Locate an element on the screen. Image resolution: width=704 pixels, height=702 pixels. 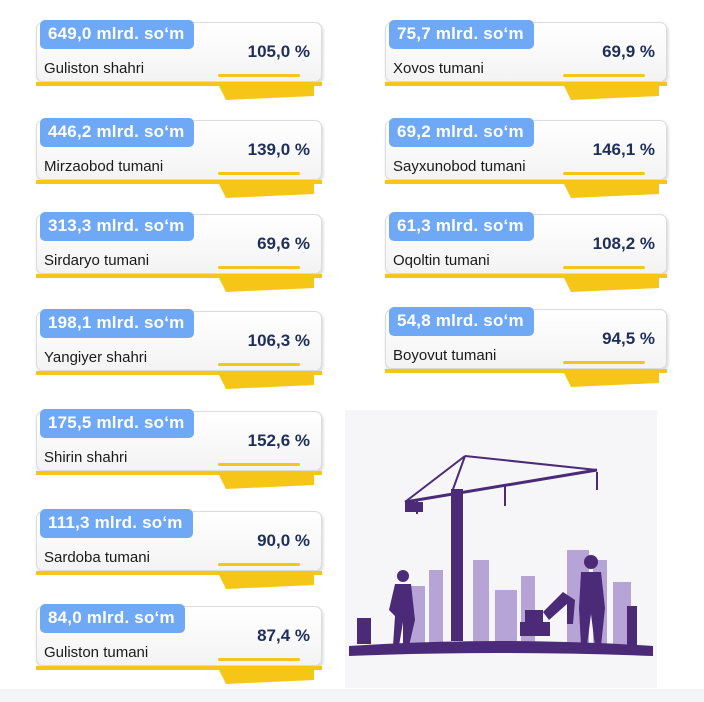
amount-badge: 61,3 mlrd. so‘m is located at coordinates (461, 226).